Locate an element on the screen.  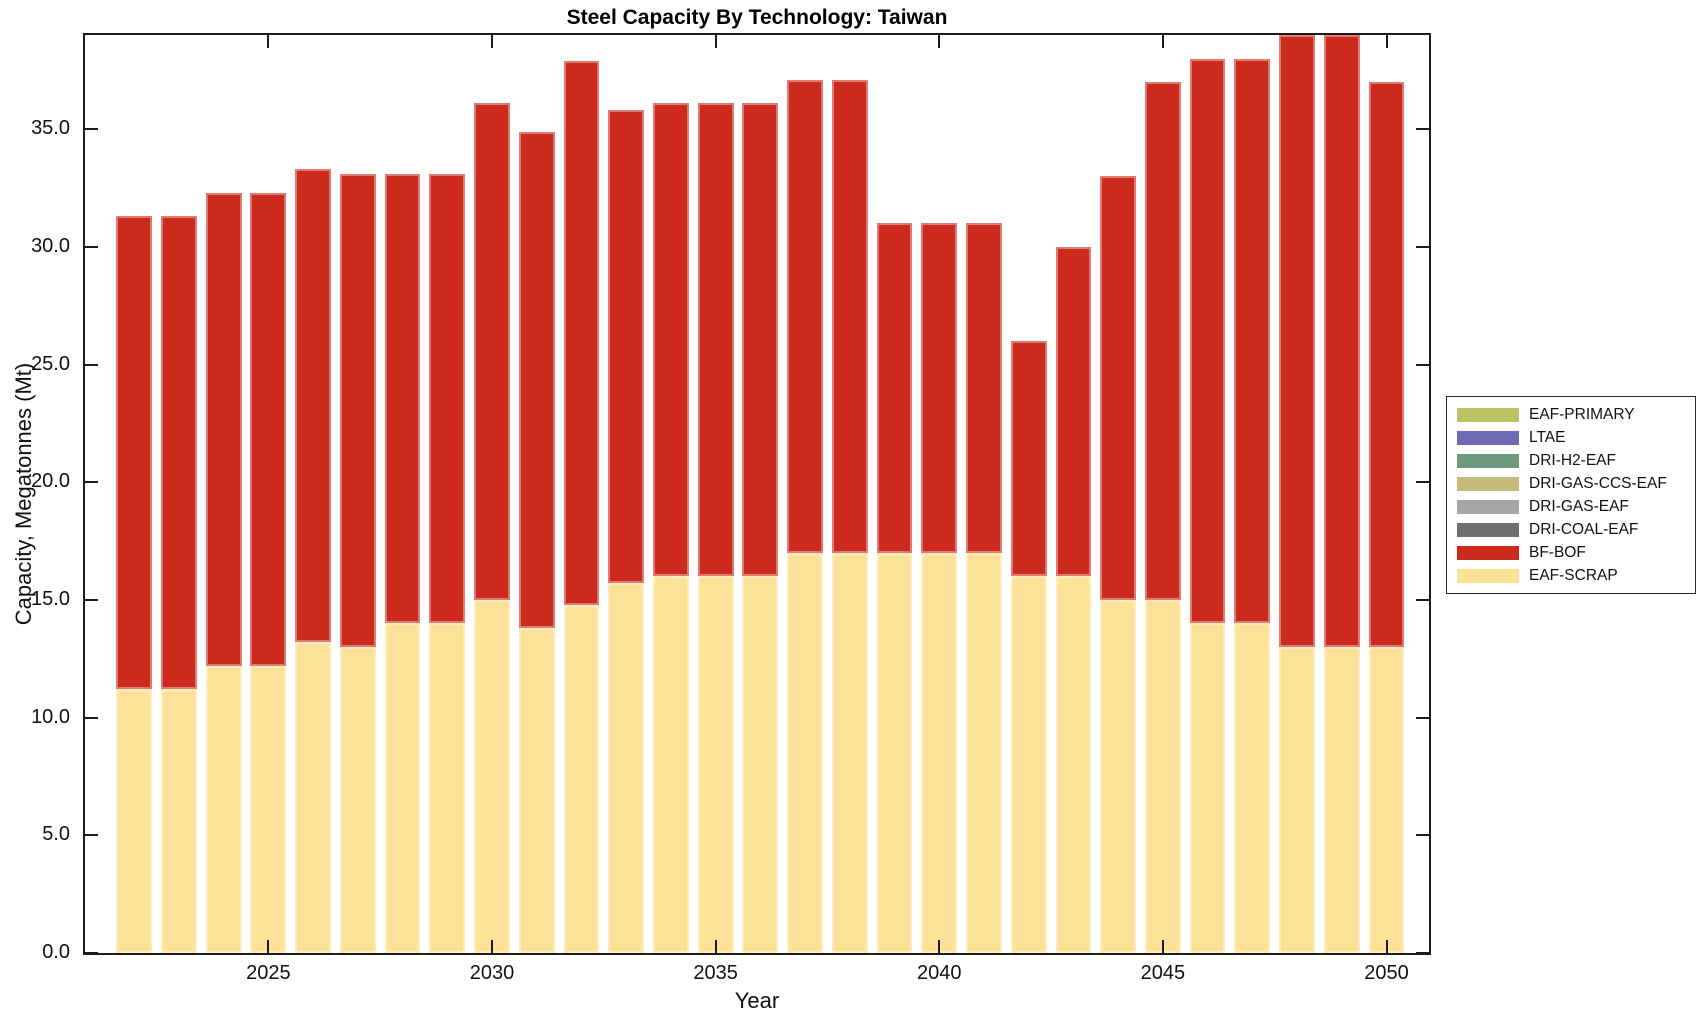
legend-swatch-dri-gas-eaf is located at coordinates (1488, 506).